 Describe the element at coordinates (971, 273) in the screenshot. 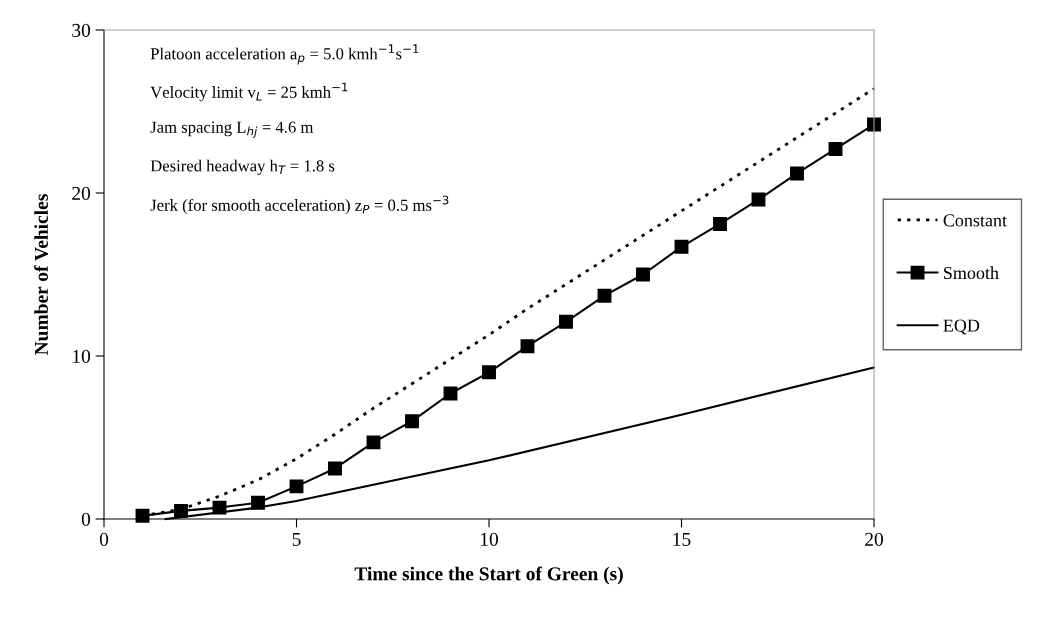

I see `legend-label: Smooth` at that location.